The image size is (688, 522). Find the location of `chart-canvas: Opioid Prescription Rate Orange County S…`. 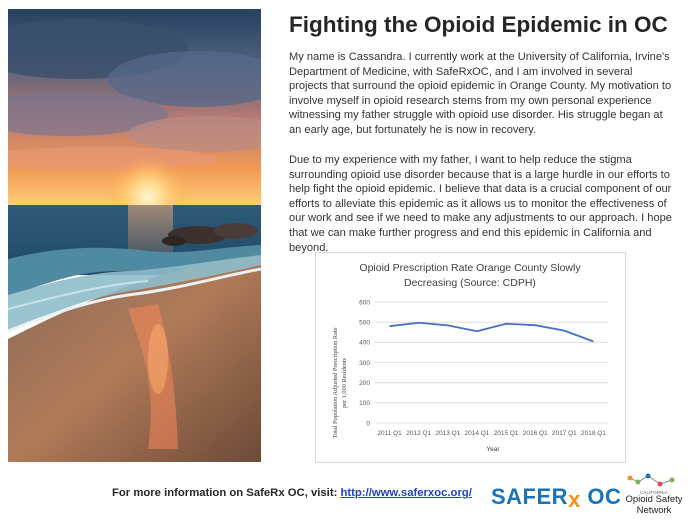

chart-canvas: Opioid Prescription Rate Orange County S… is located at coordinates (470, 357).